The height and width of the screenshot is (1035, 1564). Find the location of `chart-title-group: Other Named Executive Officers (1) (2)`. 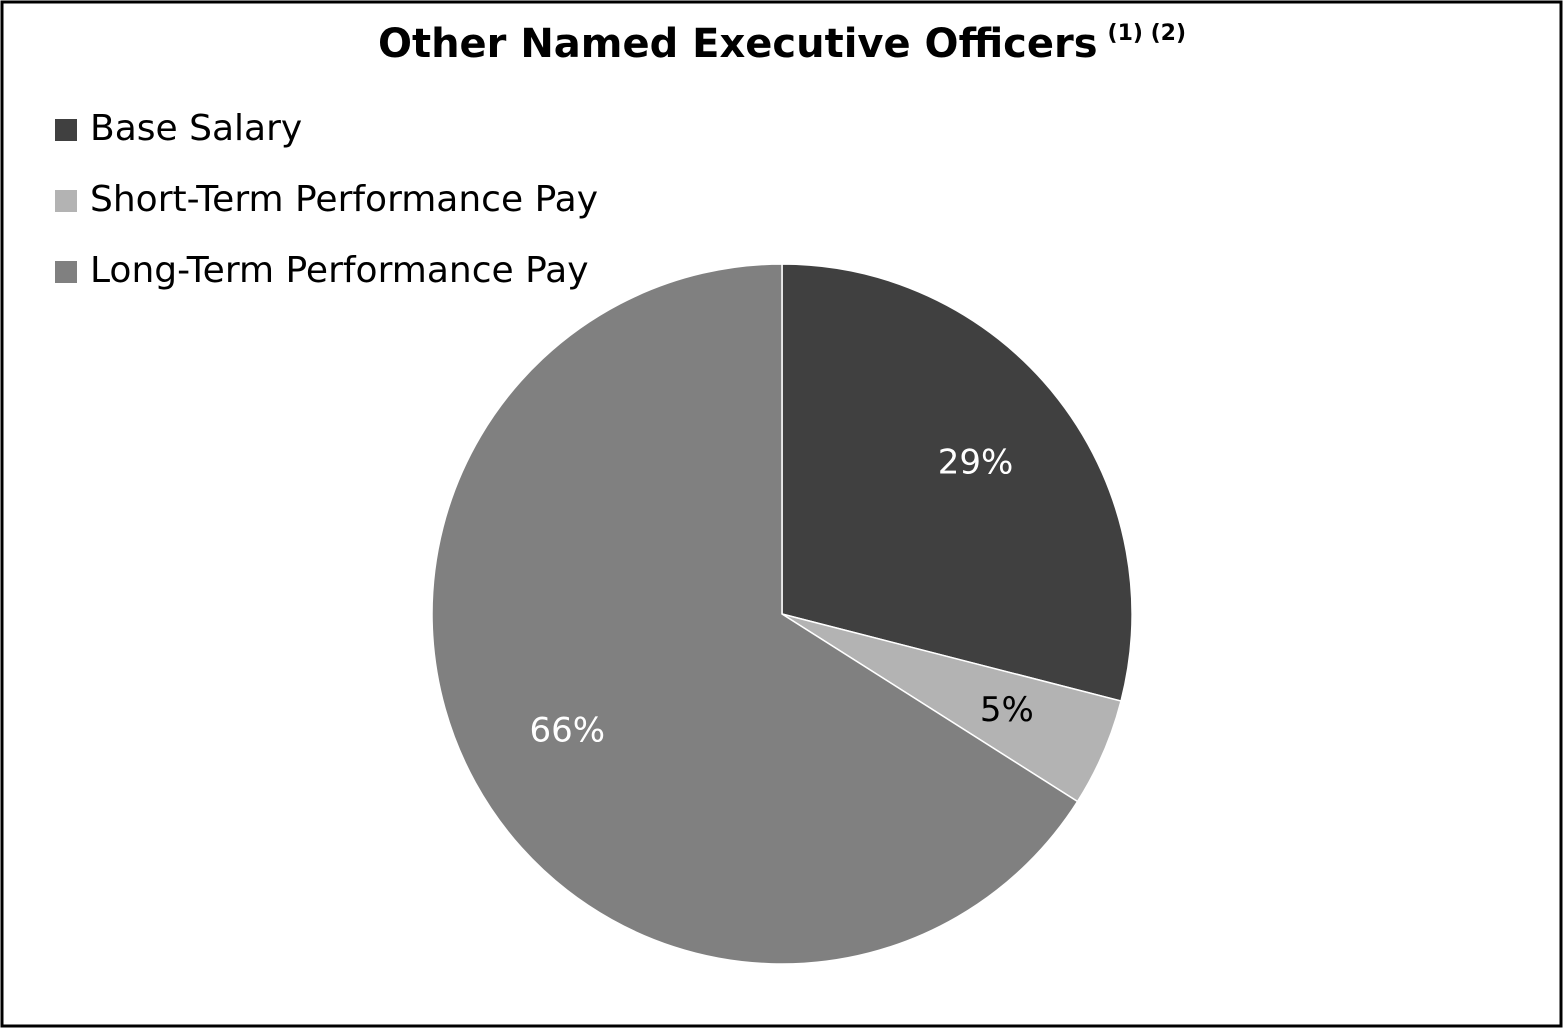

chart-title-group: Other Named Executive Officers (1) (2) is located at coordinates (782, 44).